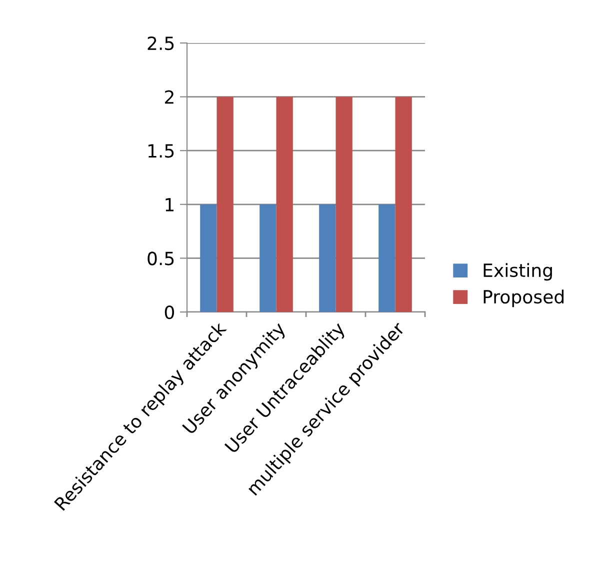 This screenshot has width=594, height=580. Describe the element at coordinates (524, 299) in the screenshot. I see `legend-label: Proposed` at that location.